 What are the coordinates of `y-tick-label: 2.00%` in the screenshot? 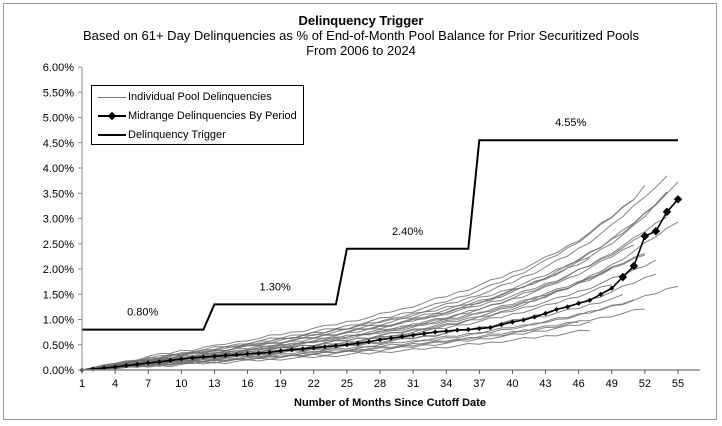 It's located at (58, 270).